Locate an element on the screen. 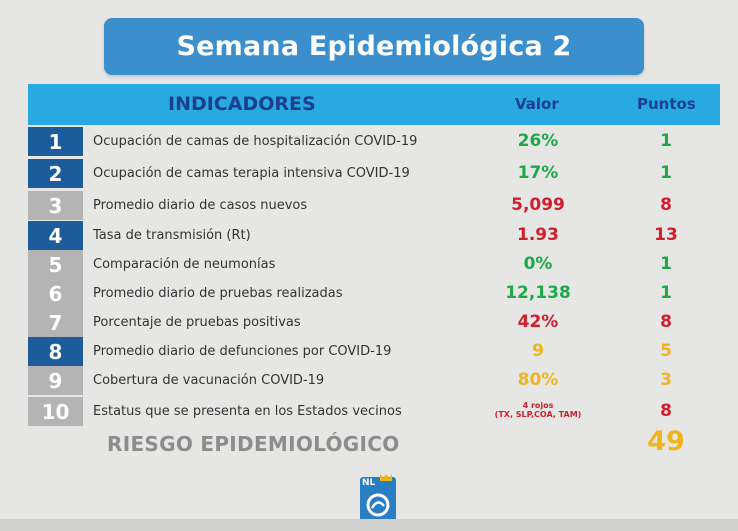 Image resolution: width=738 pixels, height=531 pixels. row-label: Comparación de neumonías is located at coordinates (184, 264).